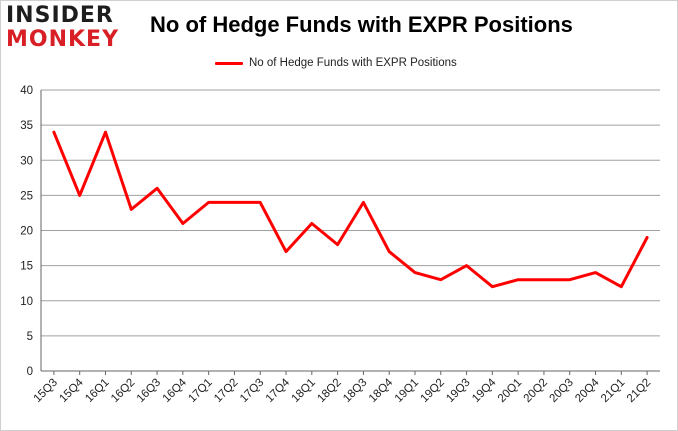 The width and height of the screenshot is (678, 431). Describe the element at coordinates (26, 267) in the screenshot. I see `y-tick-label: 15` at that location.